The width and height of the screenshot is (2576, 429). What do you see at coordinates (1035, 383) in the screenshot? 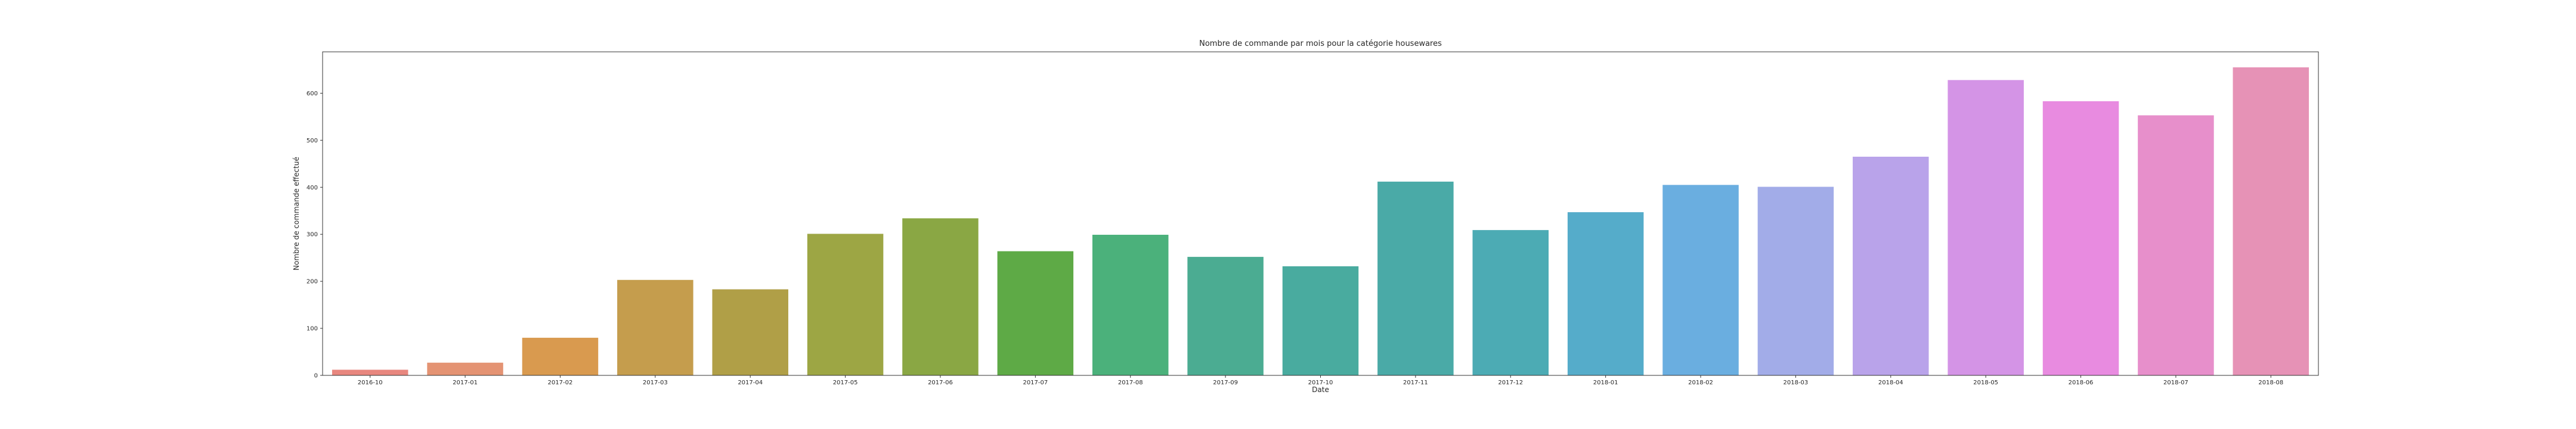
I see `x-tick-label: 2017-07` at bounding box center [1035, 383].